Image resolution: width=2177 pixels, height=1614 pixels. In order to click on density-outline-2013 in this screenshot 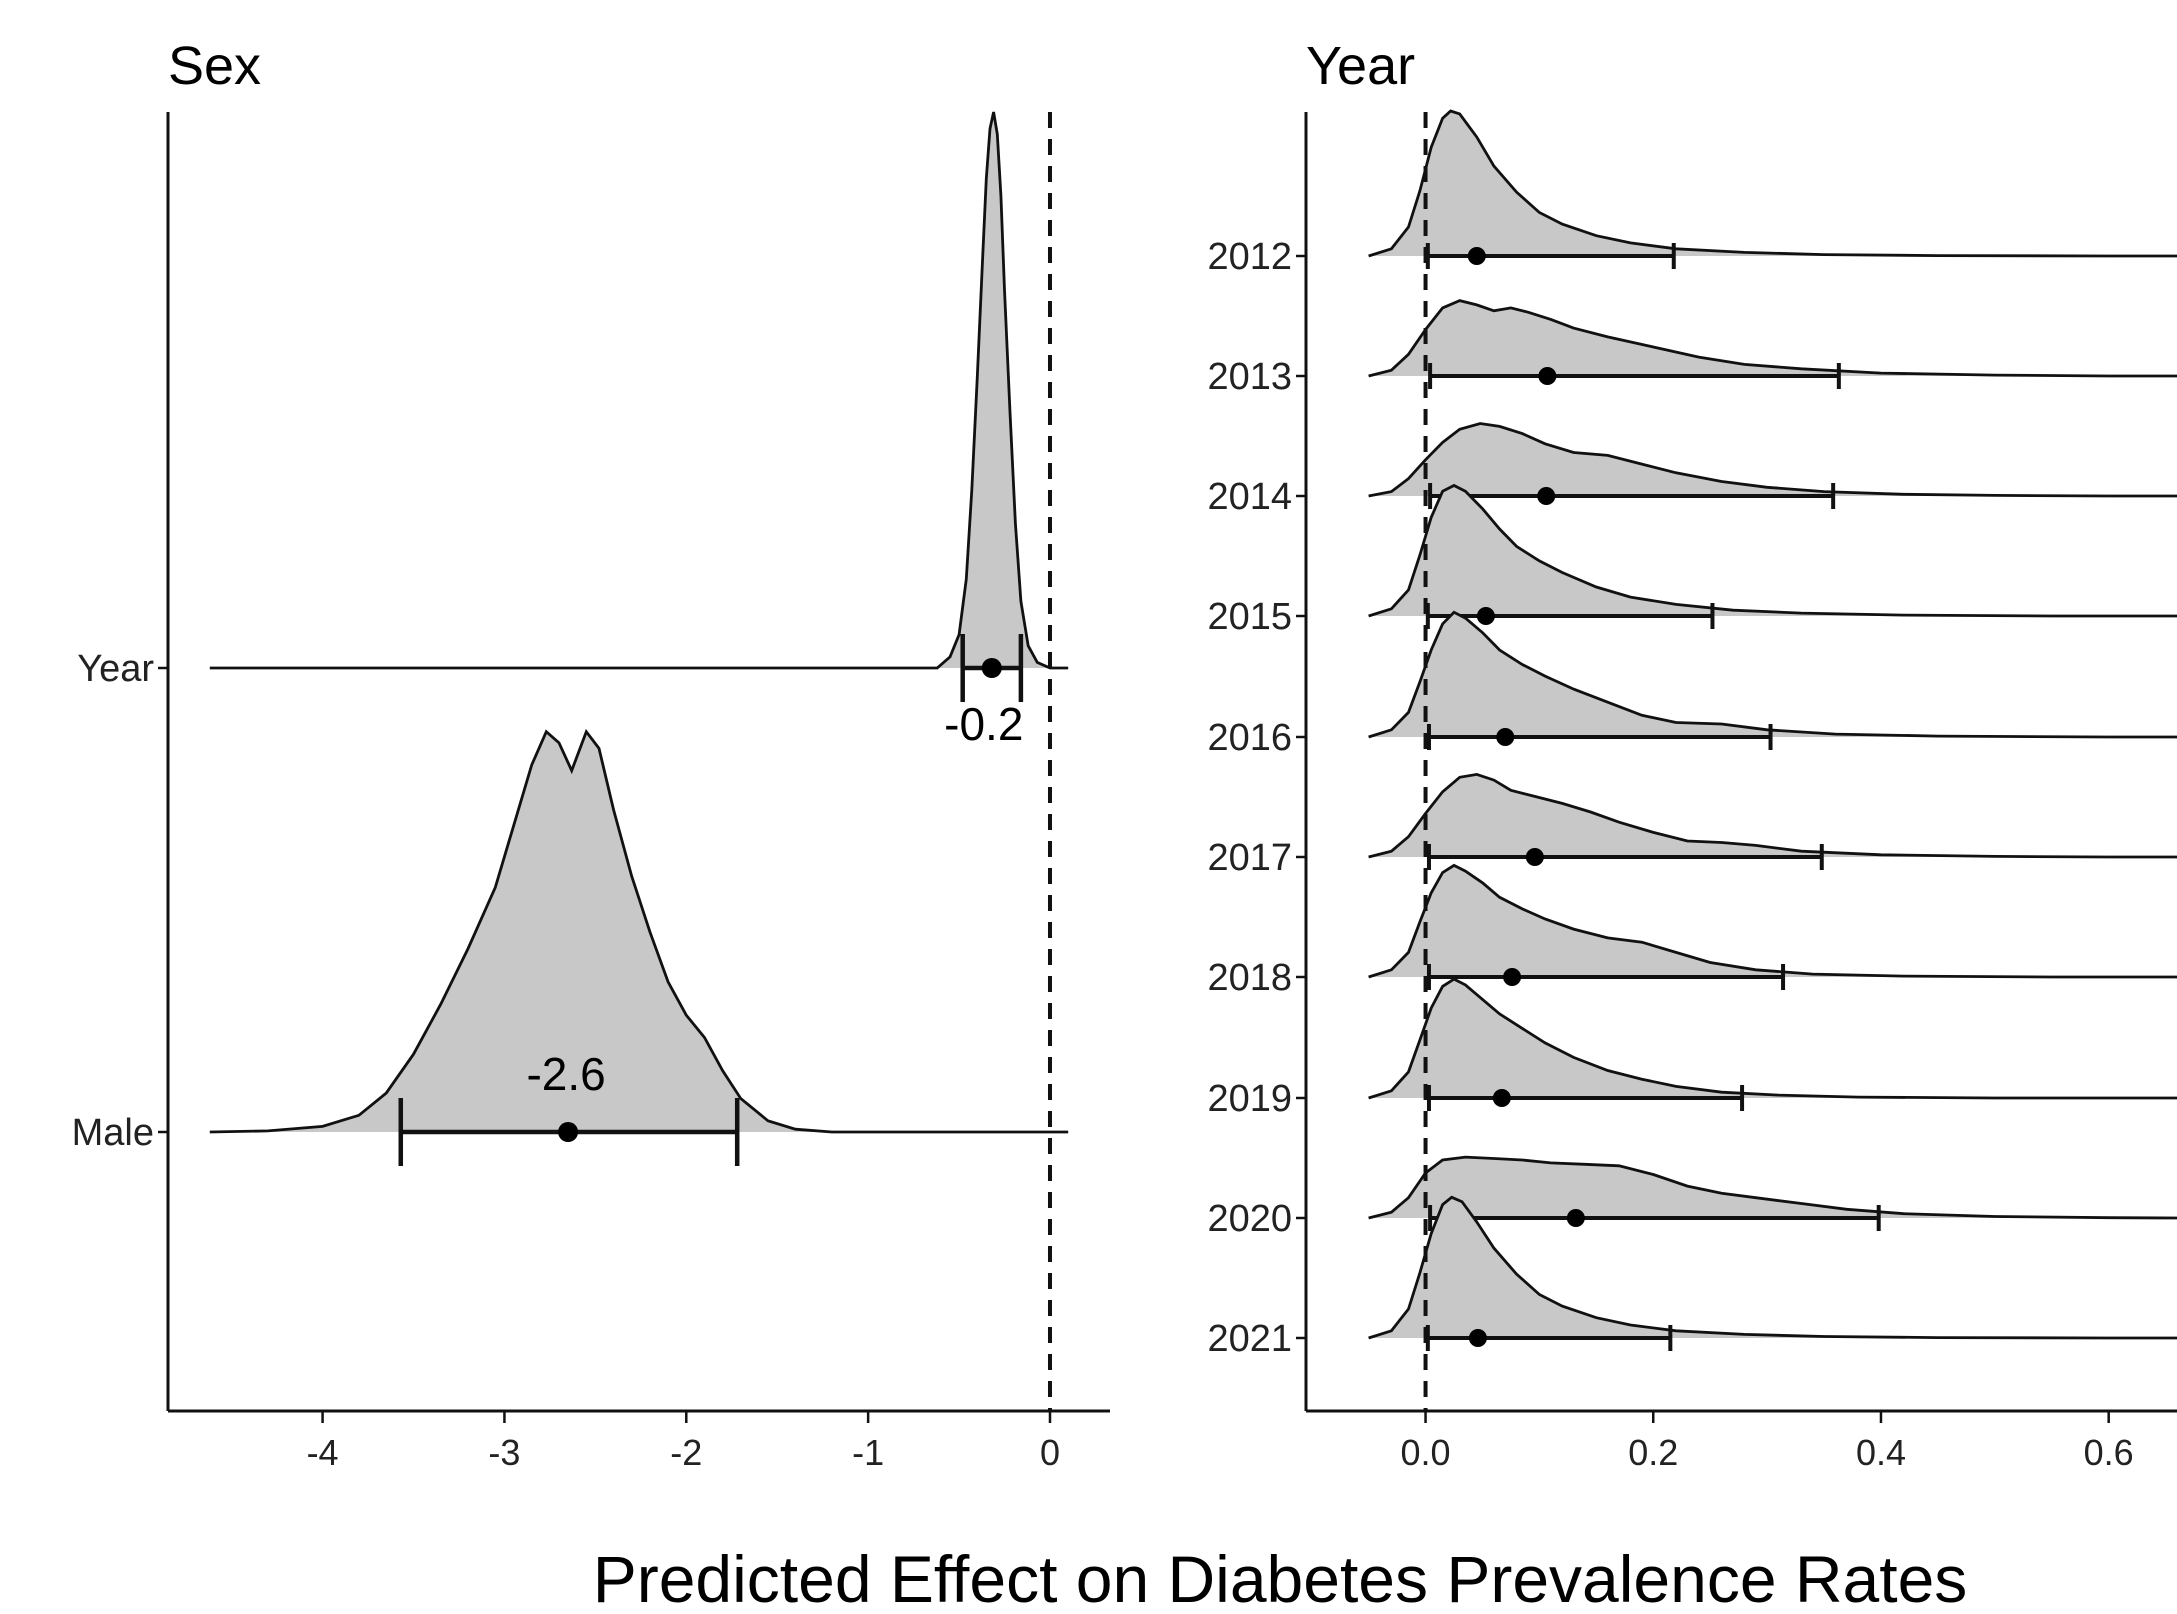, I will do `click(1772, 338)`.